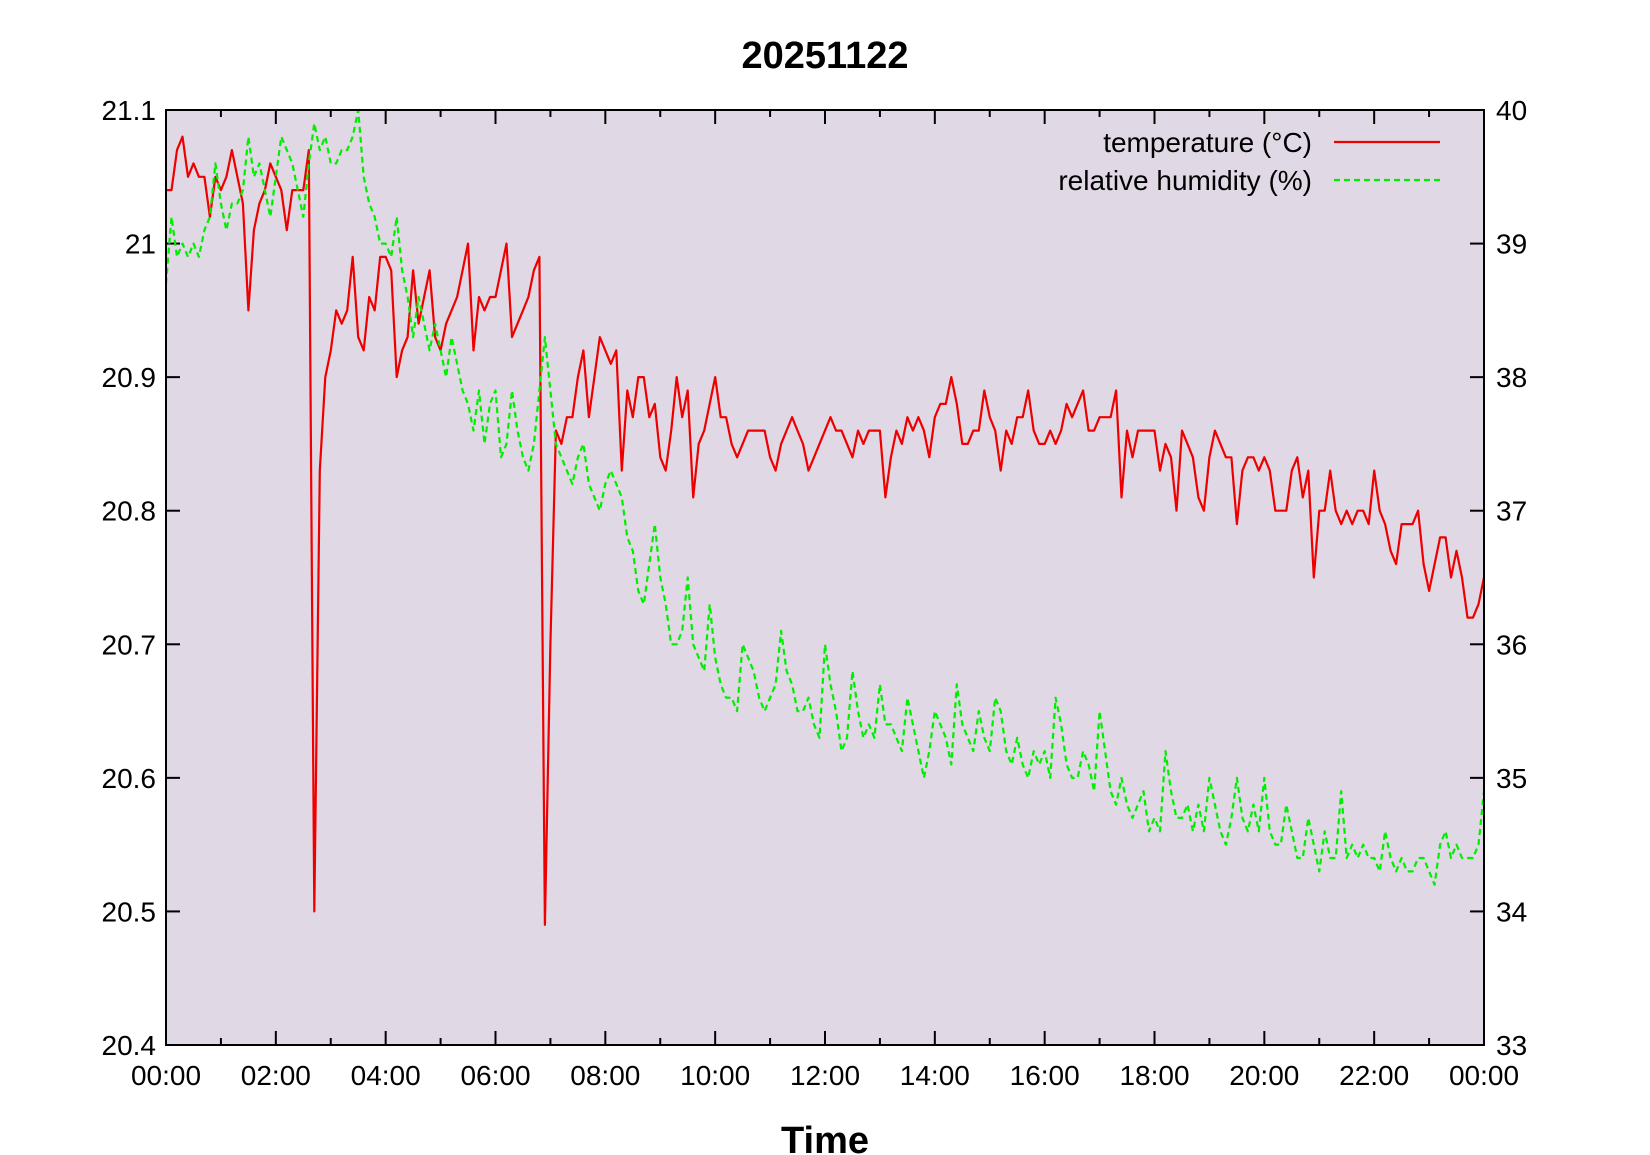 Image resolution: width=1650 pixels, height=1155 pixels. I want to click on x-tick-label: 20:00, so click(1264, 1075).